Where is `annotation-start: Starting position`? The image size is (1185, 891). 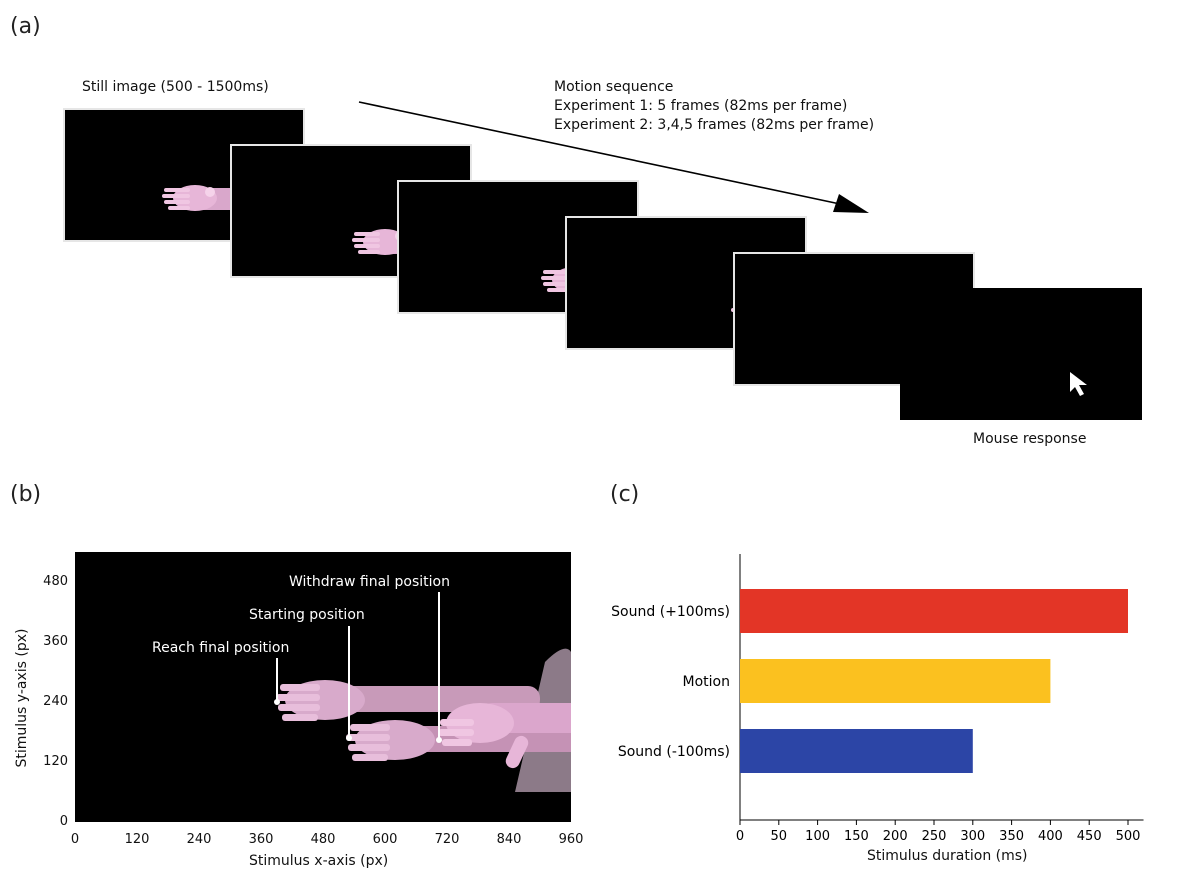
annotation-start: Starting position is located at coordinates (307, 615).